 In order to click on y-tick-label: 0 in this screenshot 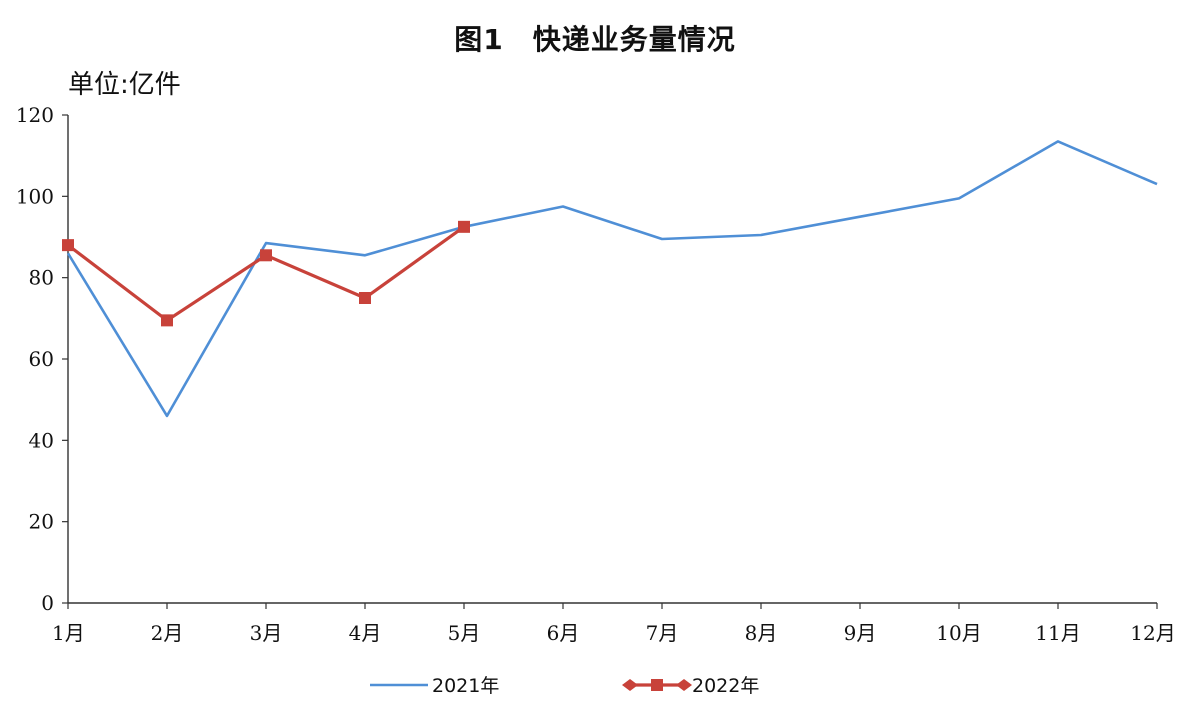, I will do `click(47, 603)`.